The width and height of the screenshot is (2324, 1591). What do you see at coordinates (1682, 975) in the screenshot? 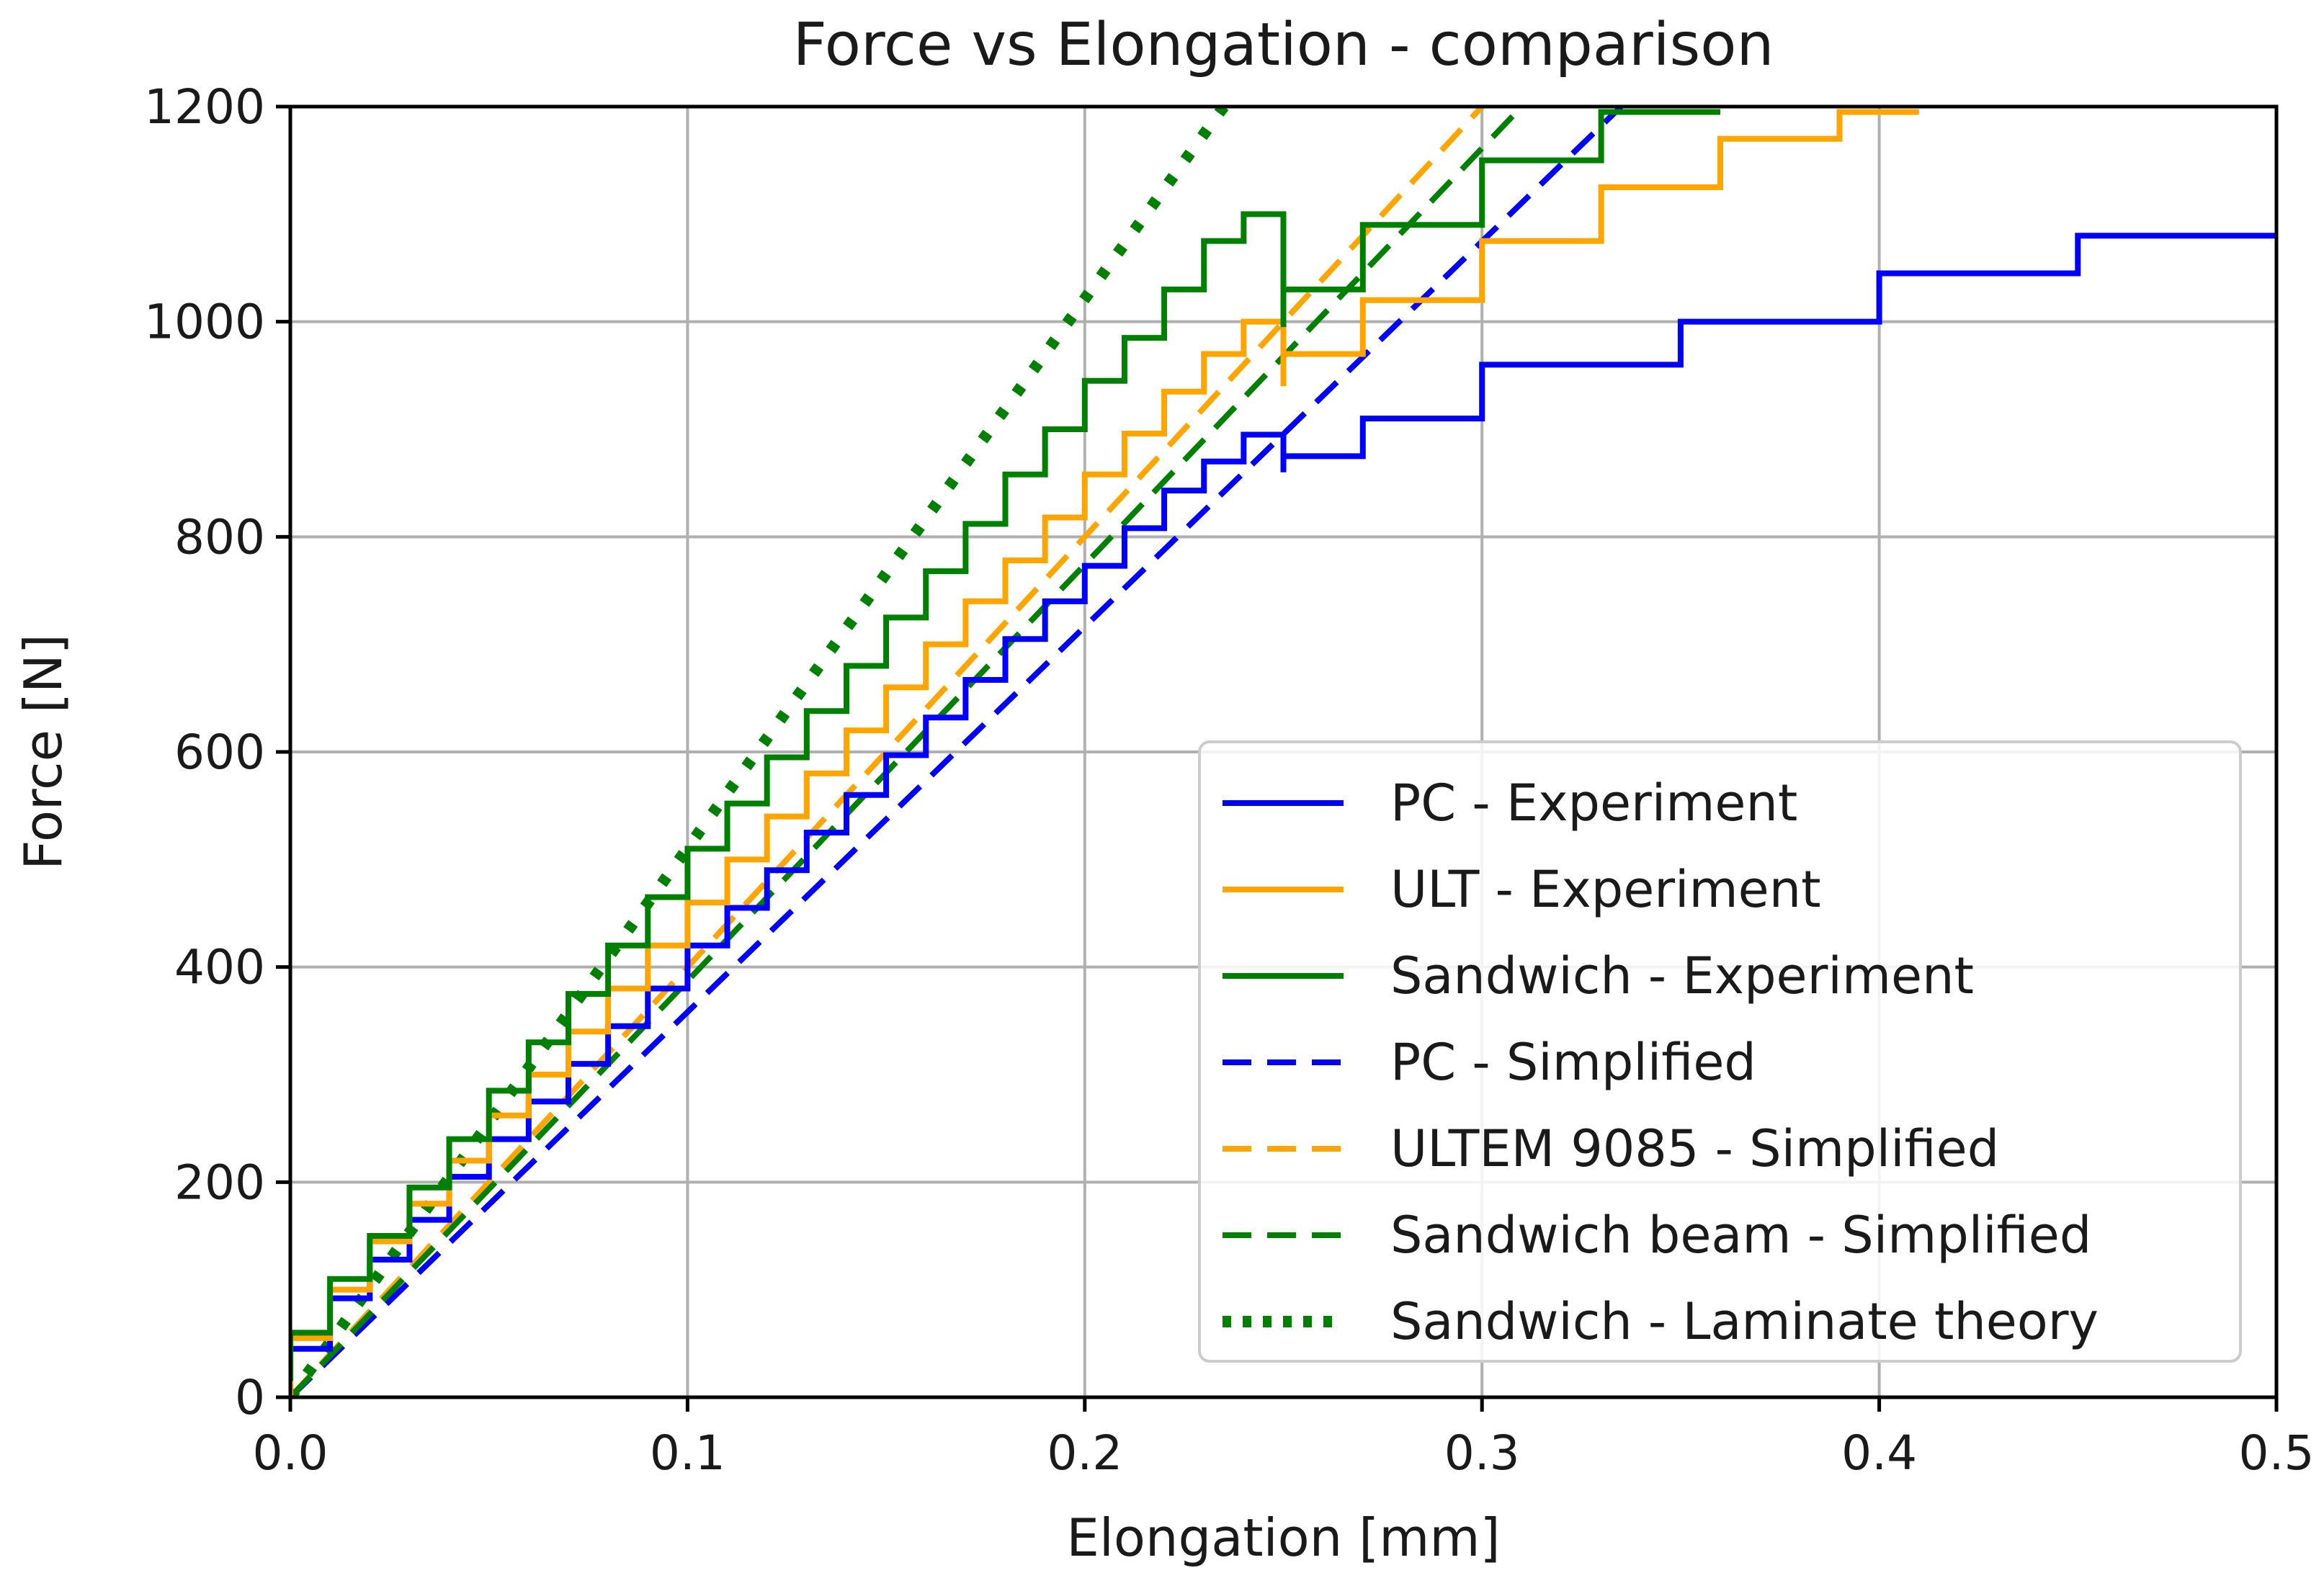
I see `legend-label-sandwich-experiment: Sandwich - Experiment` at bounding box center [1682, 975].